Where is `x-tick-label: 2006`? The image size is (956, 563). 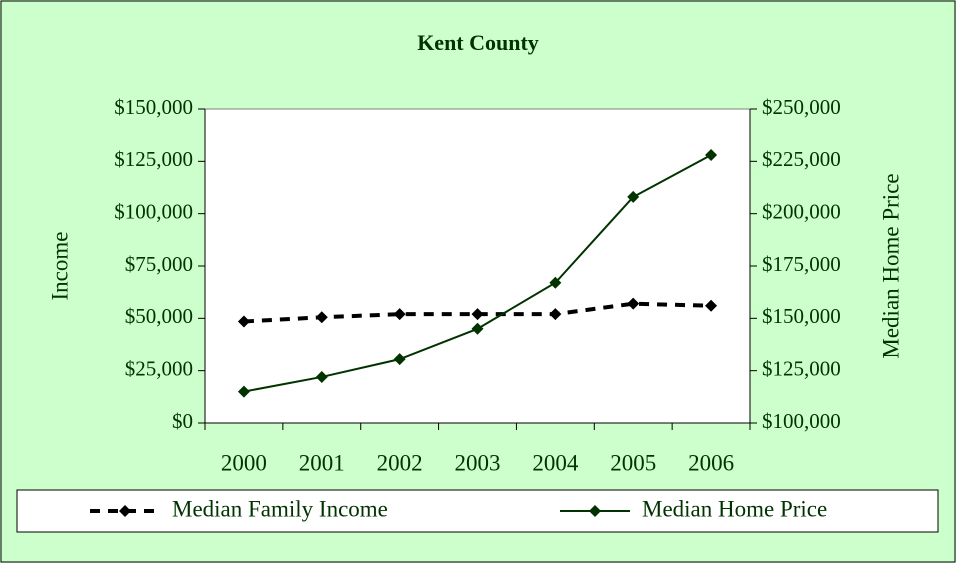 x-tick-label: 2006 is located at coordinates (711, 462).